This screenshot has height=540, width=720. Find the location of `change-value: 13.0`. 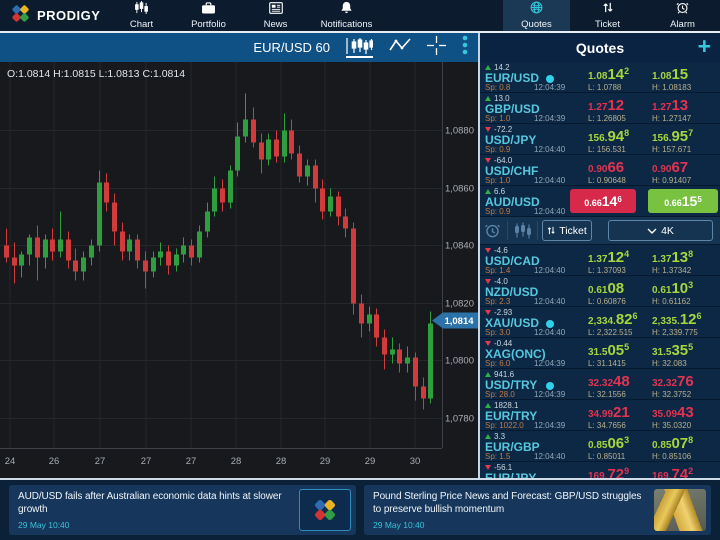

change-value: 13.0 is located at coordinates (502, 98).